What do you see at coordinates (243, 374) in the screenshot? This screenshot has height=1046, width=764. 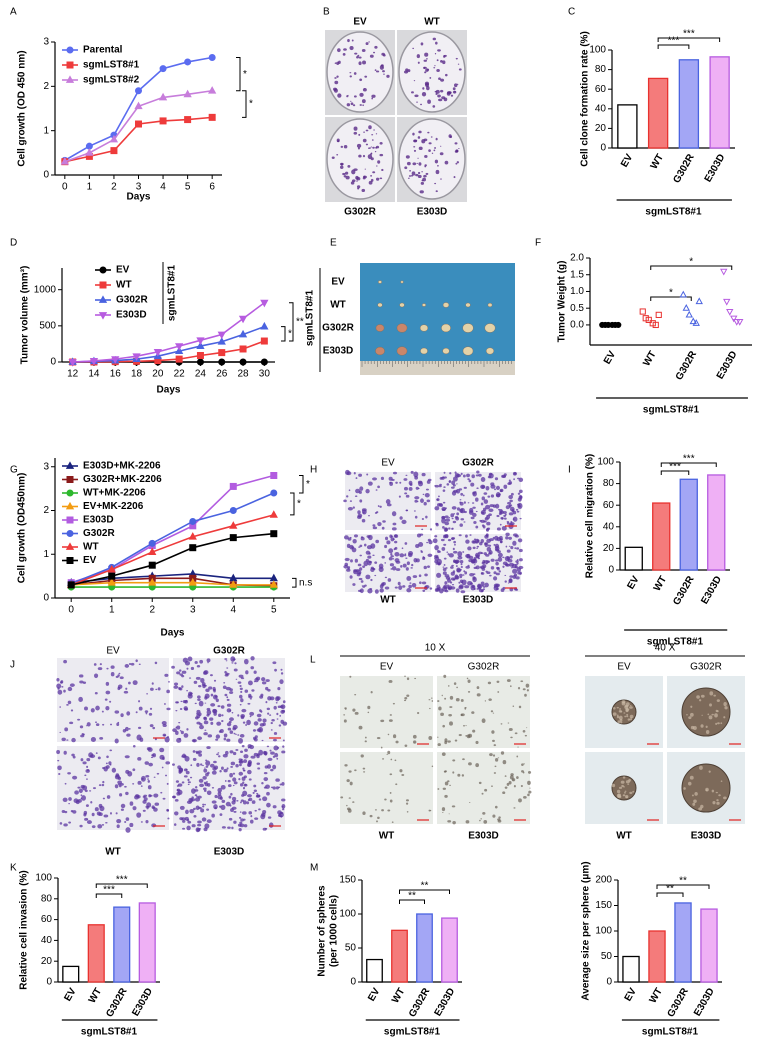 I see `x-tick-label: 28` at bounding box center [243, 374].